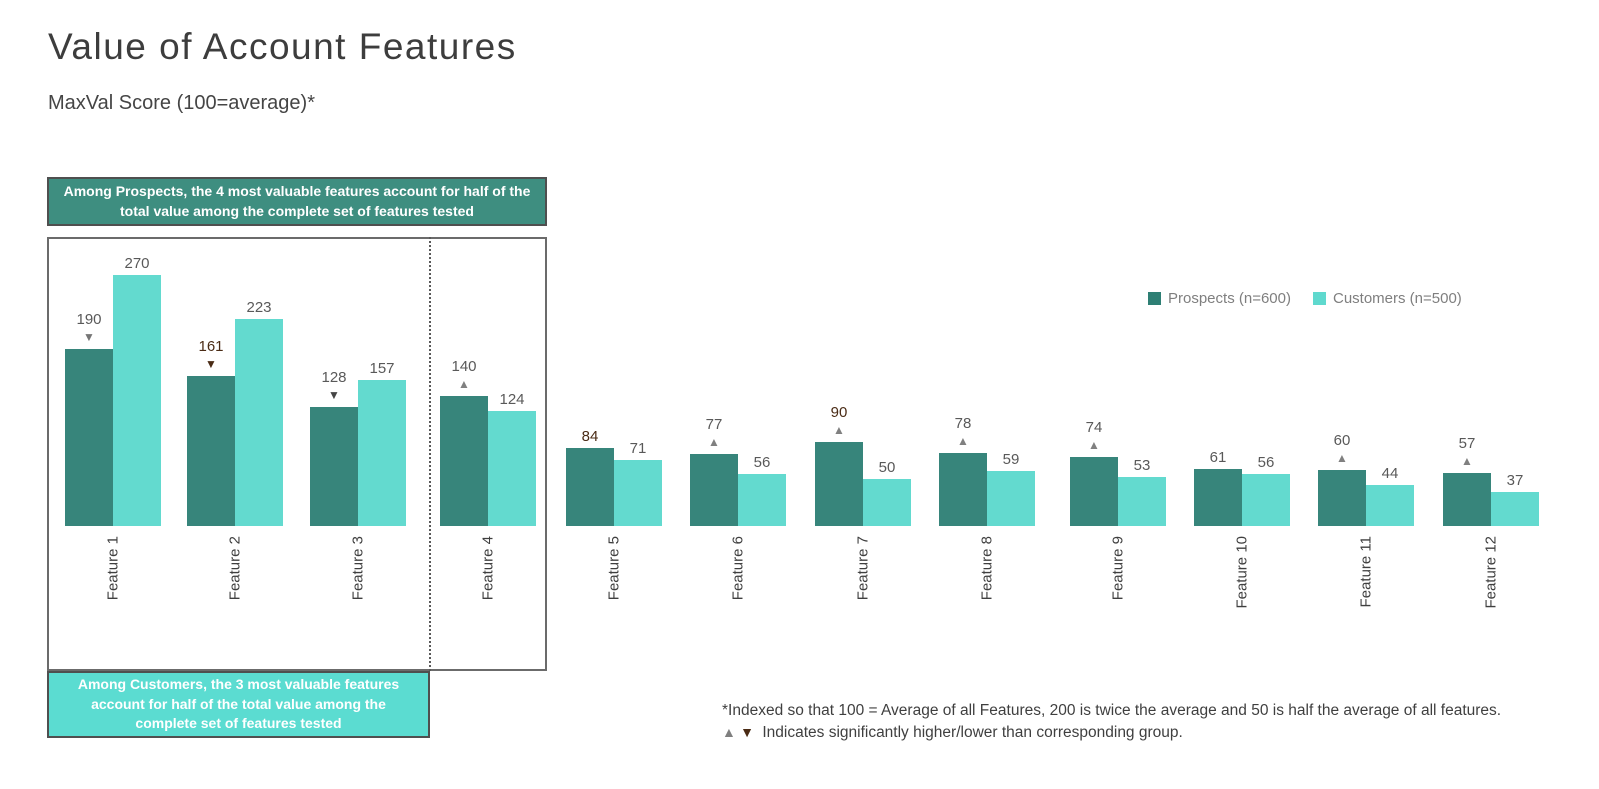 This screenshot has width=1599, height=789. I want to click on prospects-value-label: 78, so click(963, 423).